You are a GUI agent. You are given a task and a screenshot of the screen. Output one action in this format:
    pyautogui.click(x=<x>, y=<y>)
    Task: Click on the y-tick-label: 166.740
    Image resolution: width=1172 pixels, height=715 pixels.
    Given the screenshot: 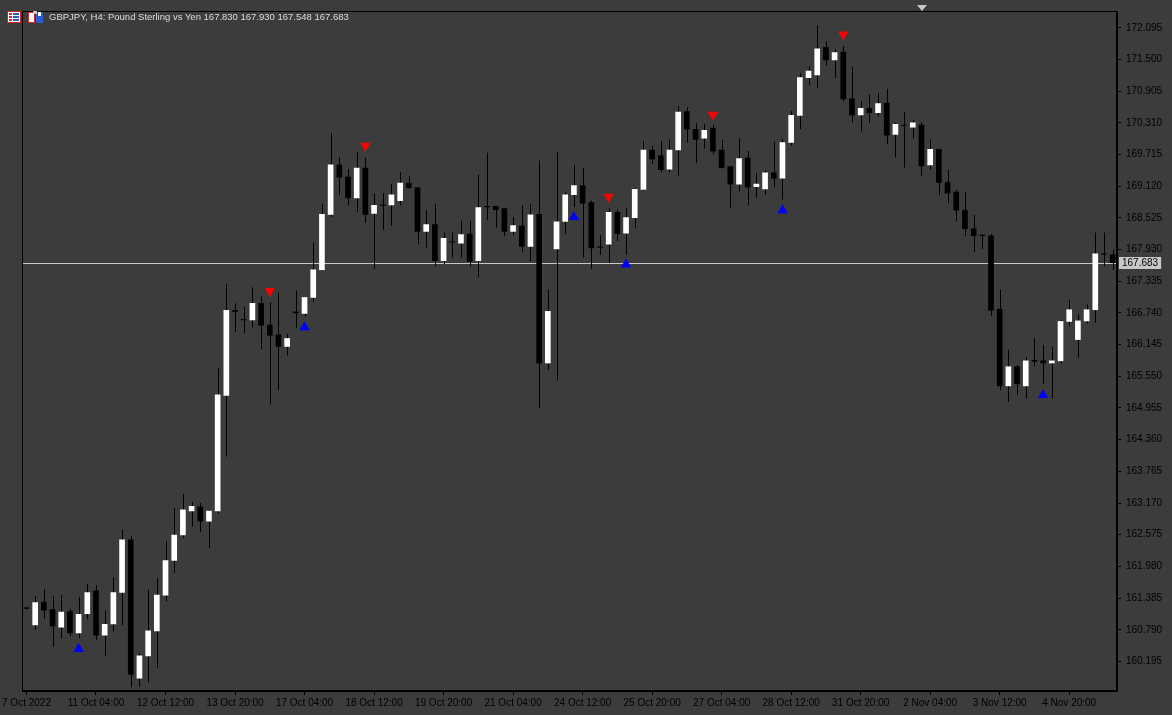 What is the action you would take?
    pyautogui.click(x=1144, y=312)
    